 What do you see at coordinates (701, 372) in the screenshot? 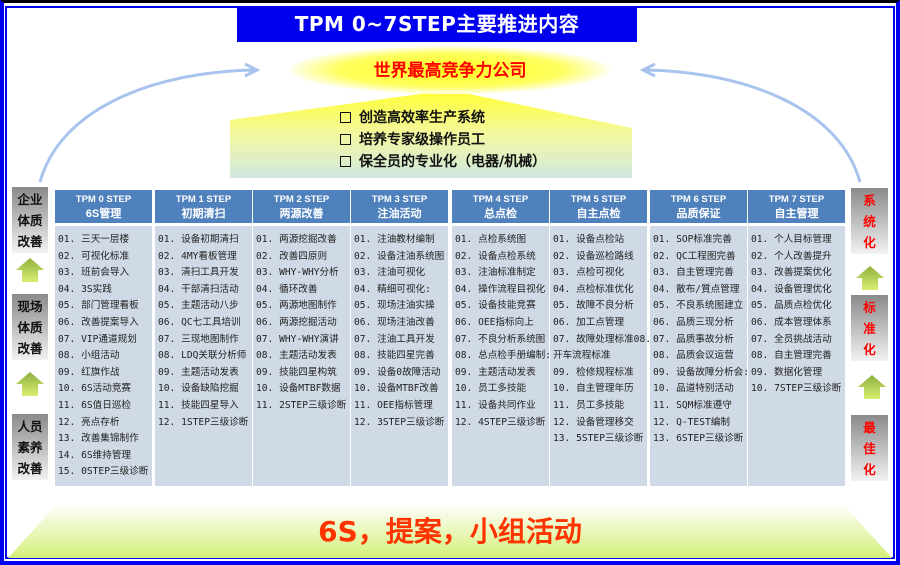
I see `list-item: 09. 设备故障分析会:` at bounding box center [701, 372].